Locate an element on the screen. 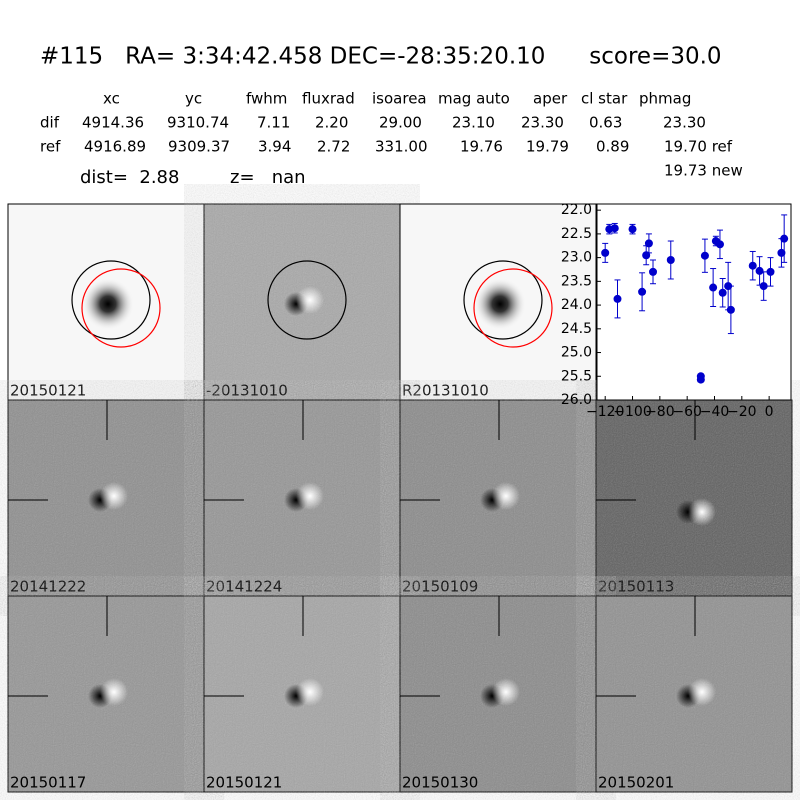 The width and height of the screenshot is (800, 800). table-cell: dif is located at coordinates (50, 123).